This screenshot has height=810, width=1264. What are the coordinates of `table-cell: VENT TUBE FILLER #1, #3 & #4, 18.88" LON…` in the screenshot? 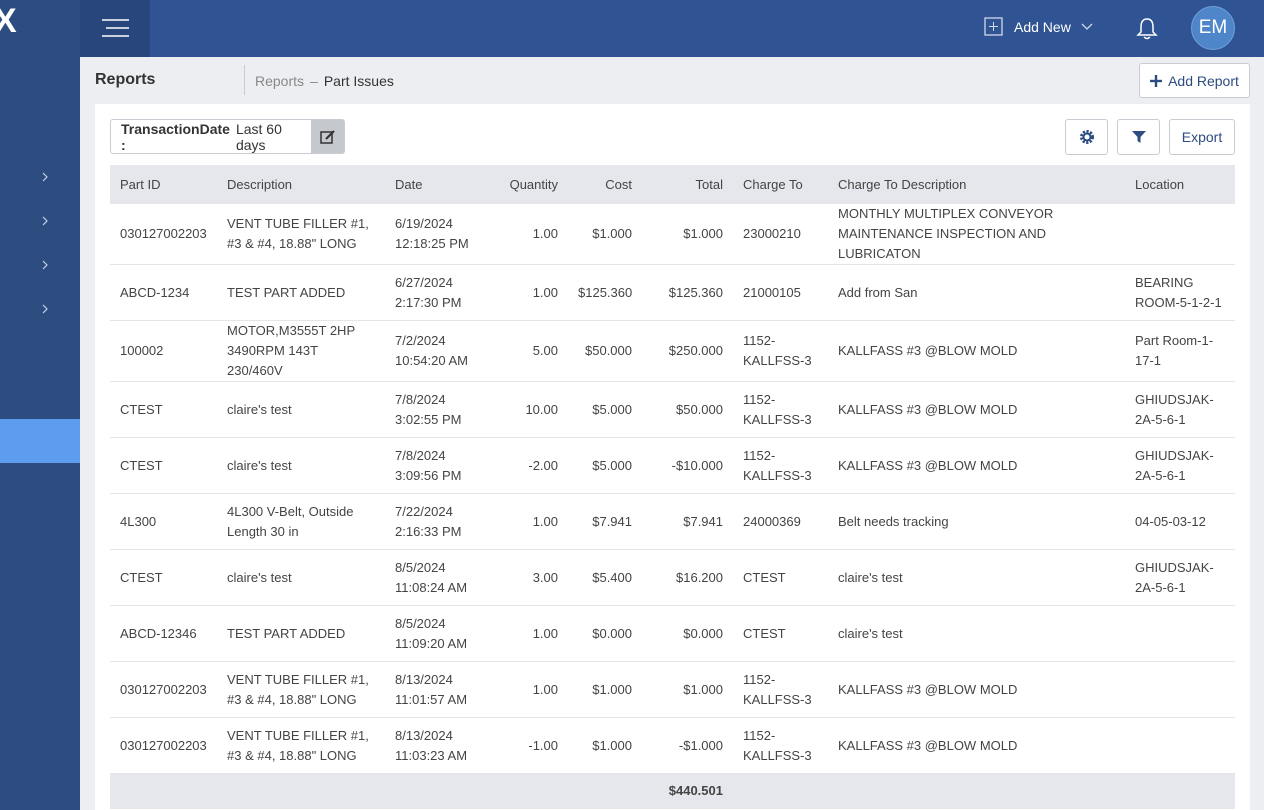 It's located at (301, 745).